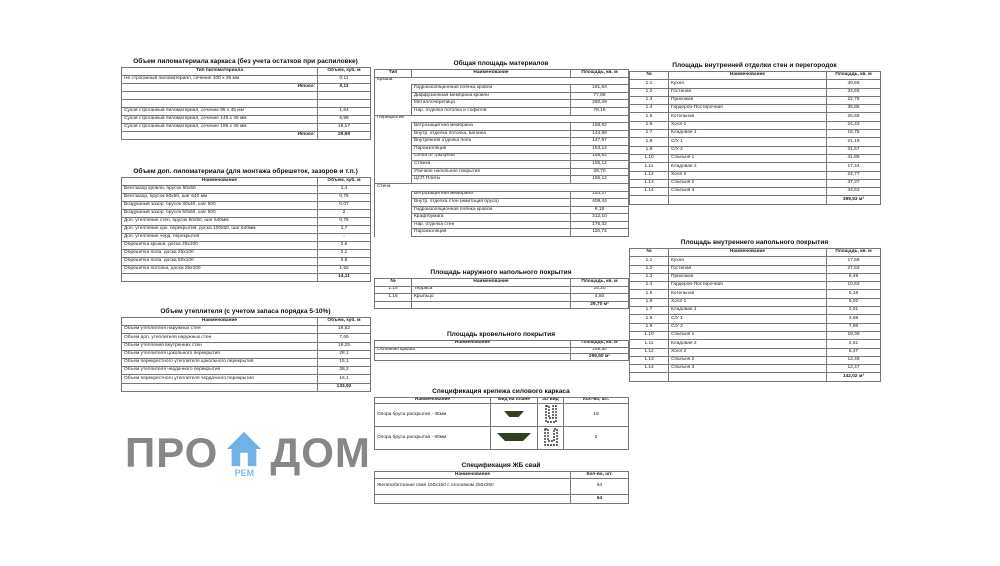 This screenshot has height=566, width=1000. Describe the element at coordinates (219, 205) in the screenshot. I see `name-cell: Воздушный зазор, брусок 30х40, шаг 500` at that location.